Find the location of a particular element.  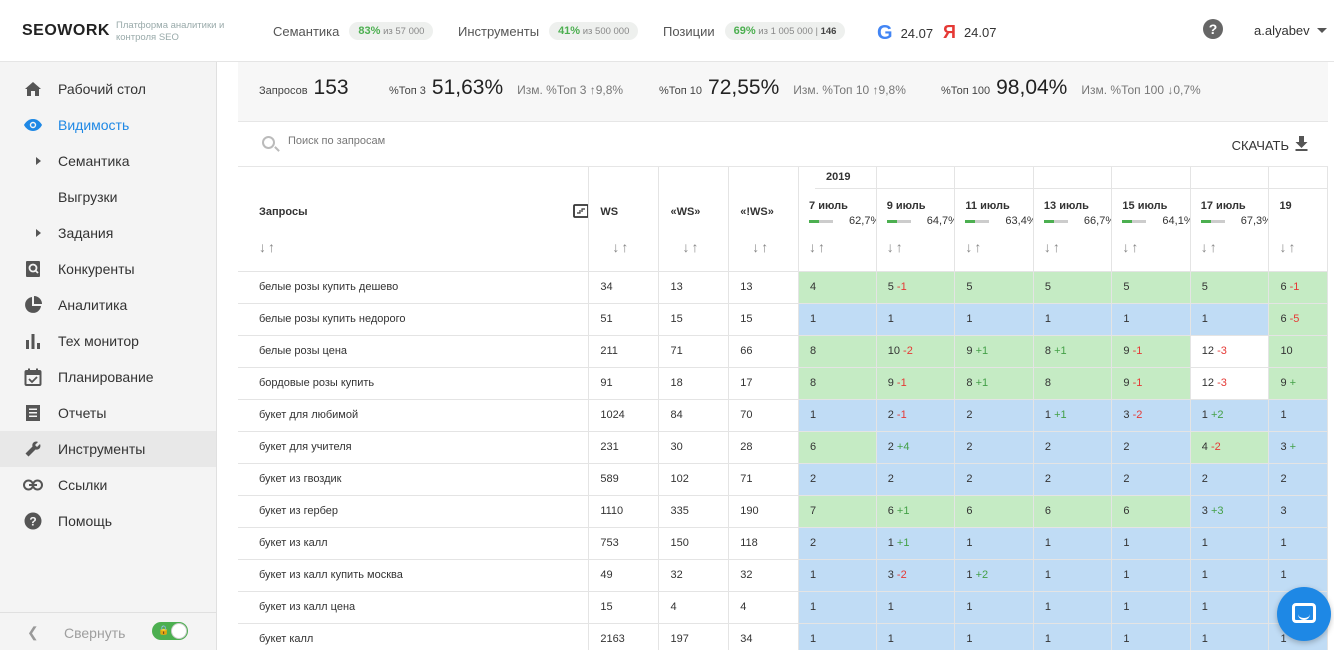

sidebar-item-competitors: Конкуренты is located at coordinates (108, 269).